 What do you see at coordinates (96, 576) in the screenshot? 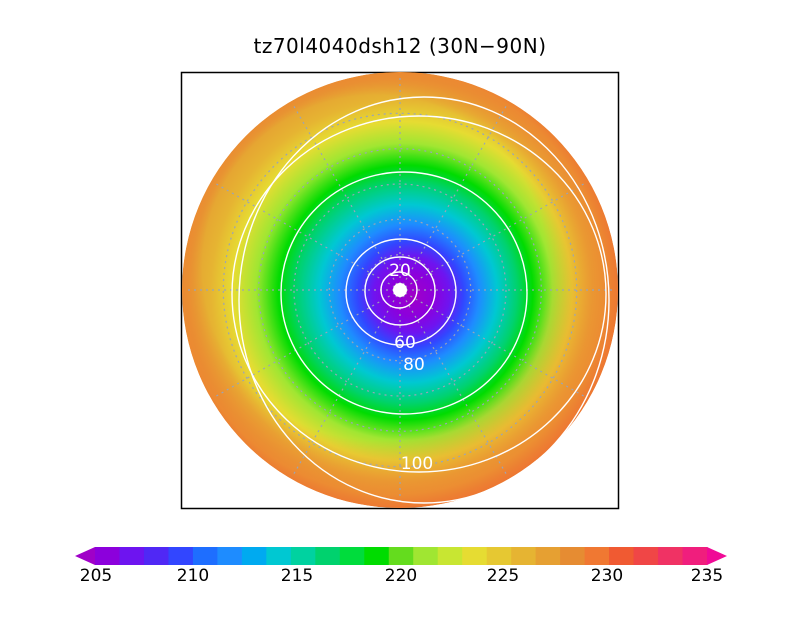
I see `colorbar-tick-label: 205` at bounding box center [96, 576].